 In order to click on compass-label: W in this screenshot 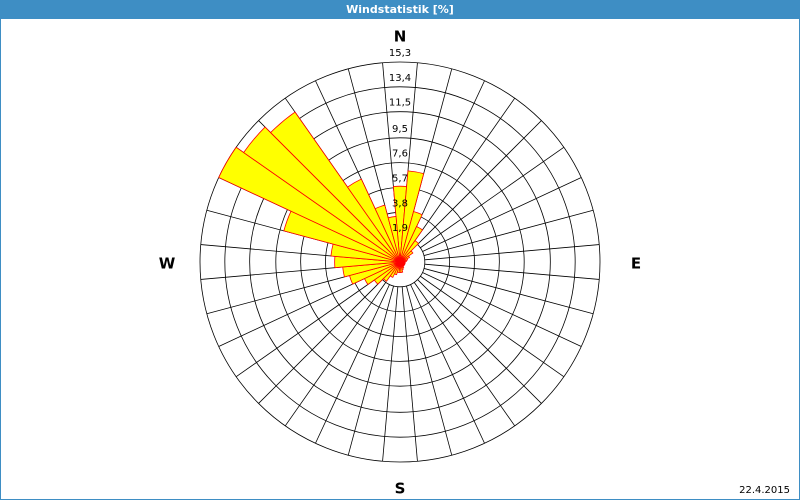, I will do `click(167, 264)`.